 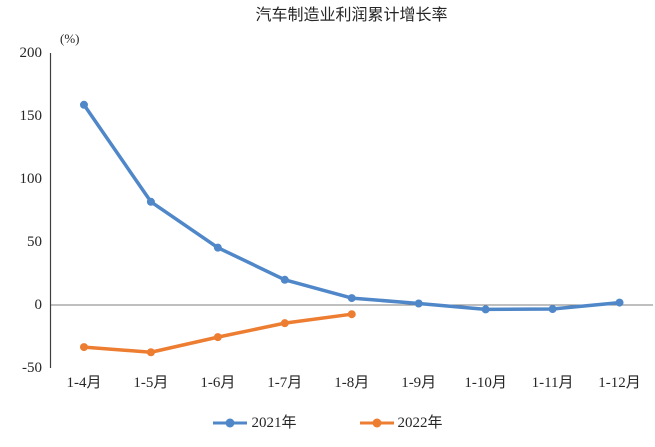 What do you see at coordinates (31, 116) in the screenshot?
I see `y-tick-label: 150` at bounding box center [31, 116].